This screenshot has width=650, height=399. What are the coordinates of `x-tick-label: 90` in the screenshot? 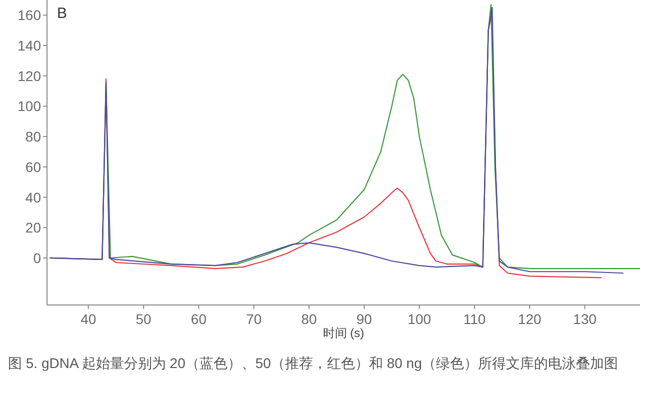 It's located at (364, 319).